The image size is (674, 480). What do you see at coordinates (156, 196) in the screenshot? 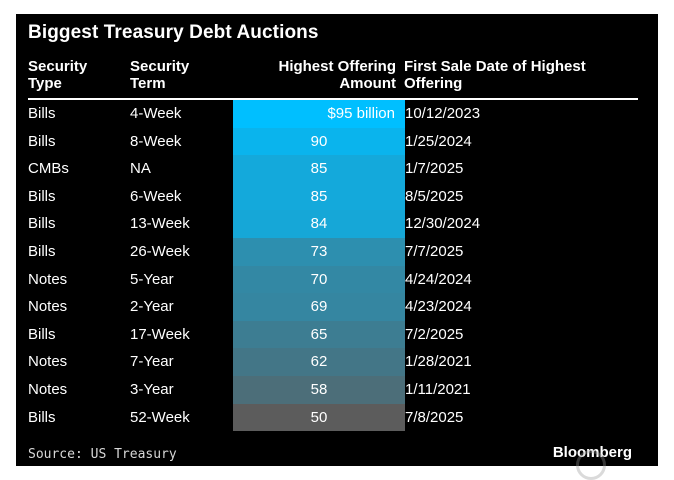
I see `cell-security-term: 6-Week` at bounding box center [156, 196].